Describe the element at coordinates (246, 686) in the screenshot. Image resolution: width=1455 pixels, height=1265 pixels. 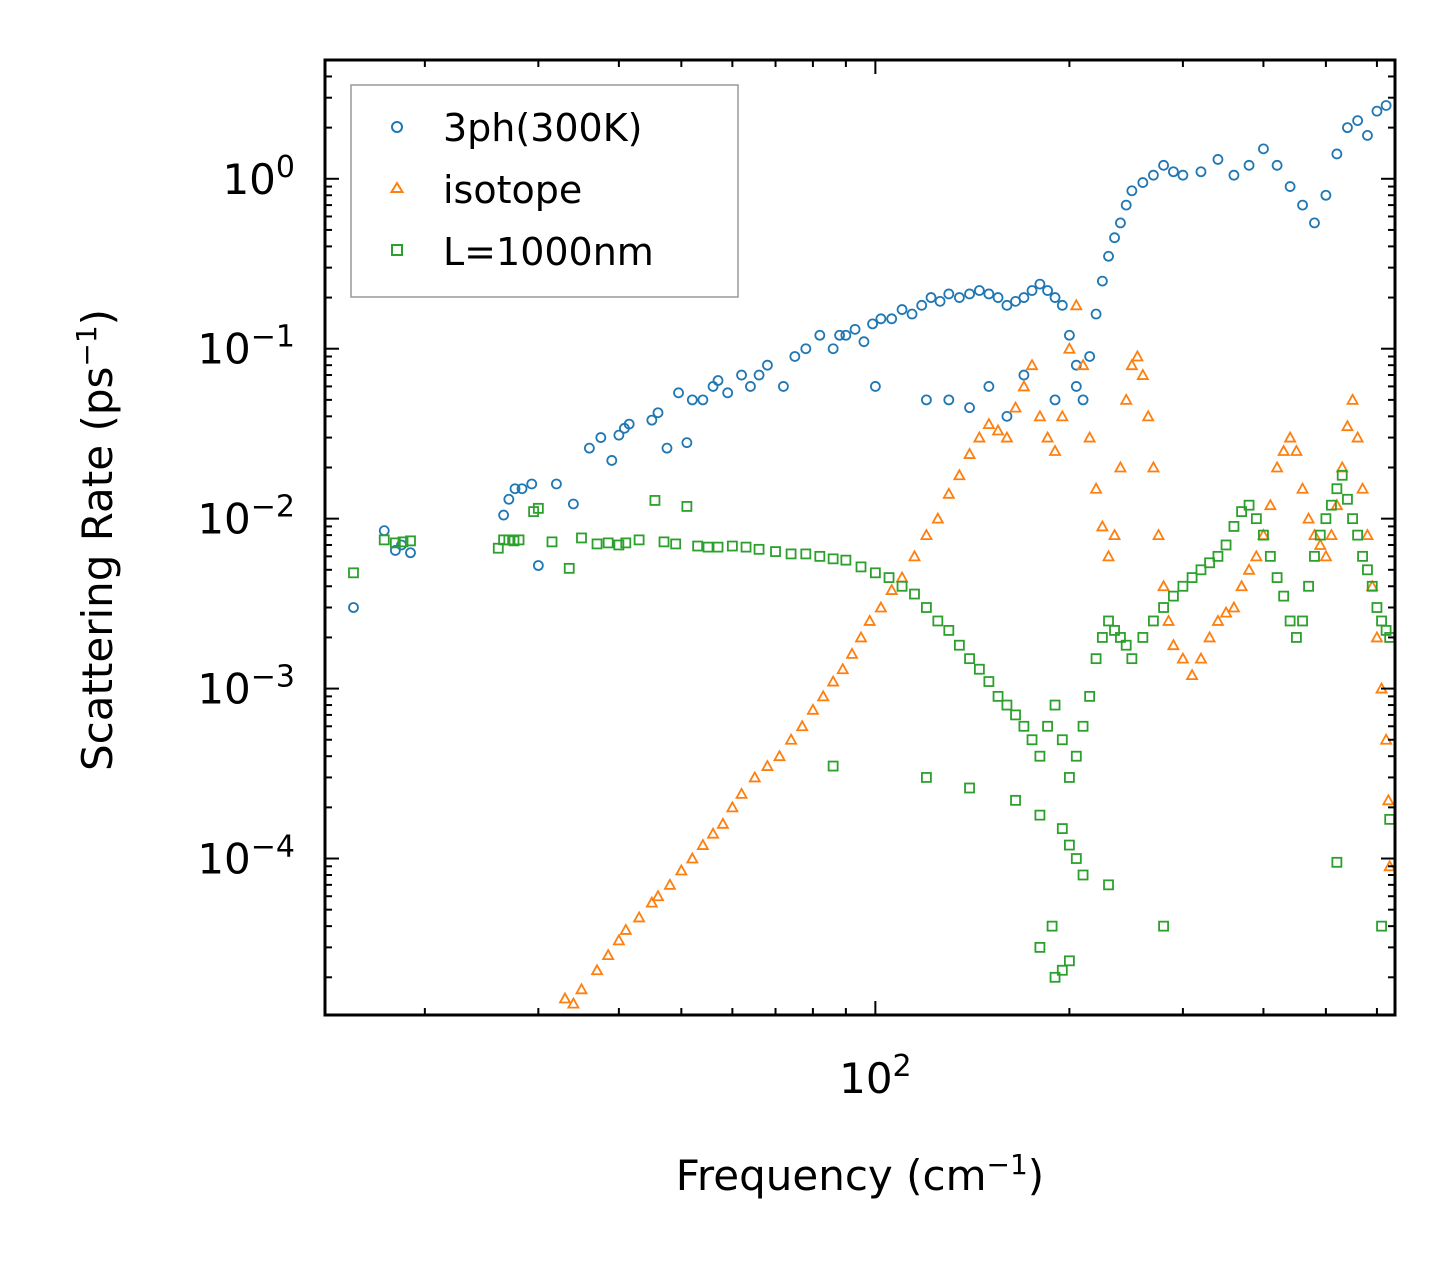
I see `y-tick-label: 10−3` at that location.